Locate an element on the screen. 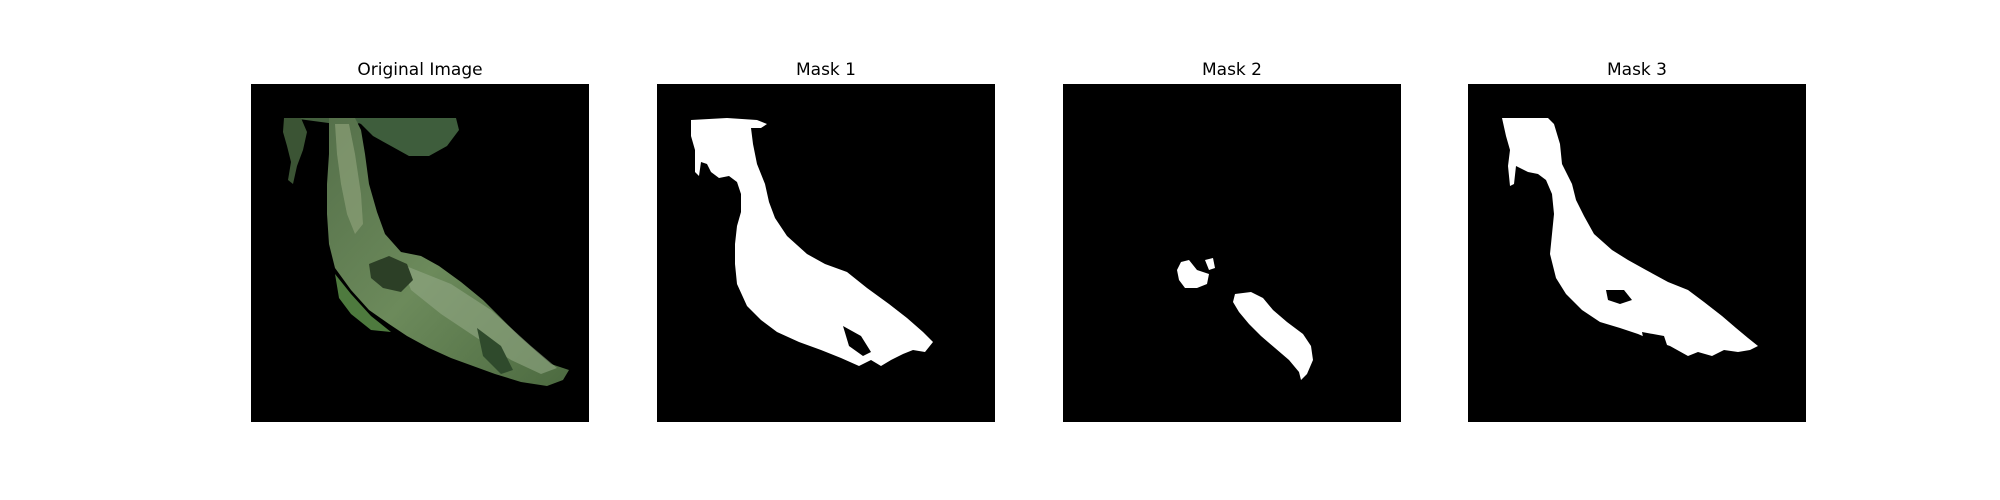 This screenshot has width=2000, height=500. mask-3-hole-b is located at coordinates (1655, 341).